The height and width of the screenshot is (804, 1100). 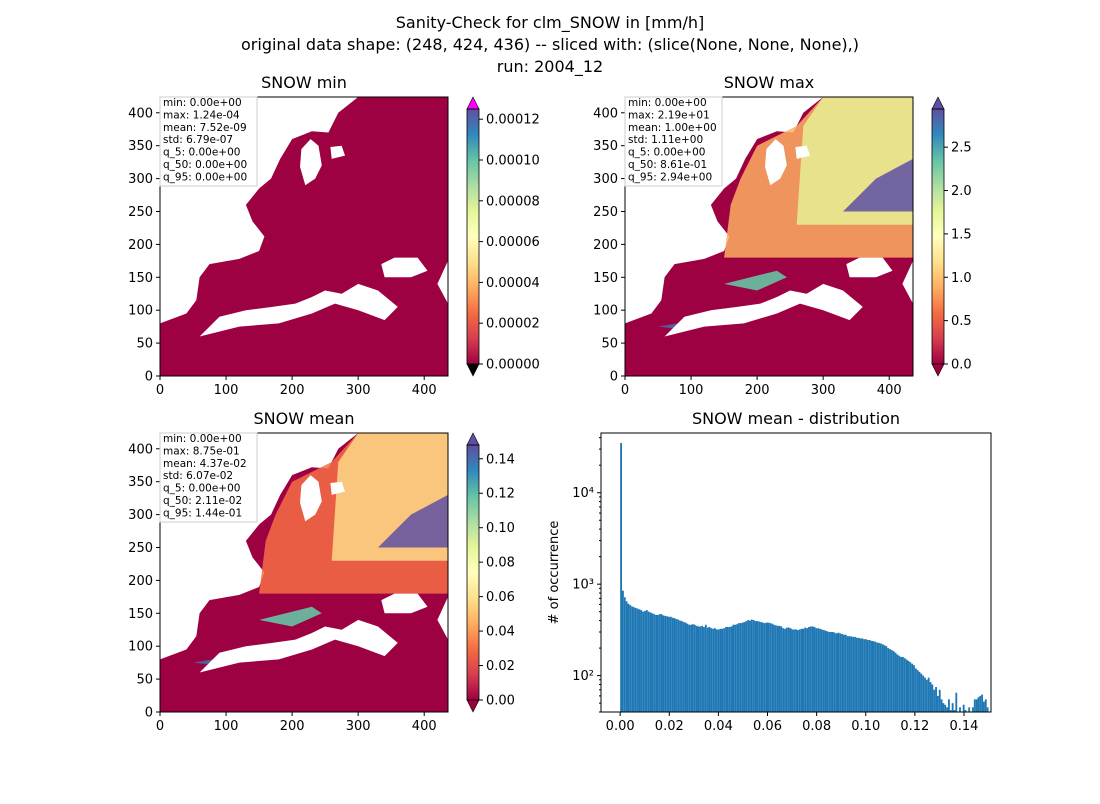 What do you see at coordinates (914, 726) in the screenshot?
I see `x-tick-label: 0.12` at bounding box center [914, 726].